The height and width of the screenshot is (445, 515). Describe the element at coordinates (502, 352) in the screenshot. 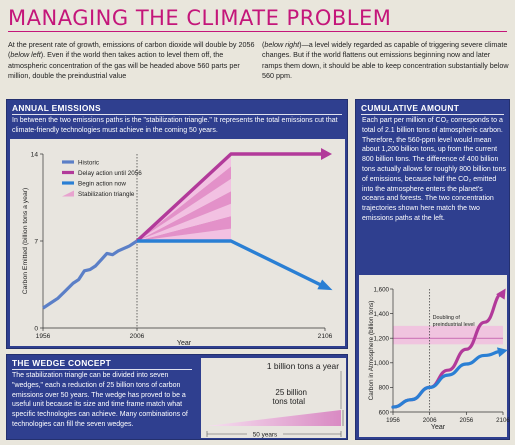

I see `series-begin-action-arrowhead` at that location.